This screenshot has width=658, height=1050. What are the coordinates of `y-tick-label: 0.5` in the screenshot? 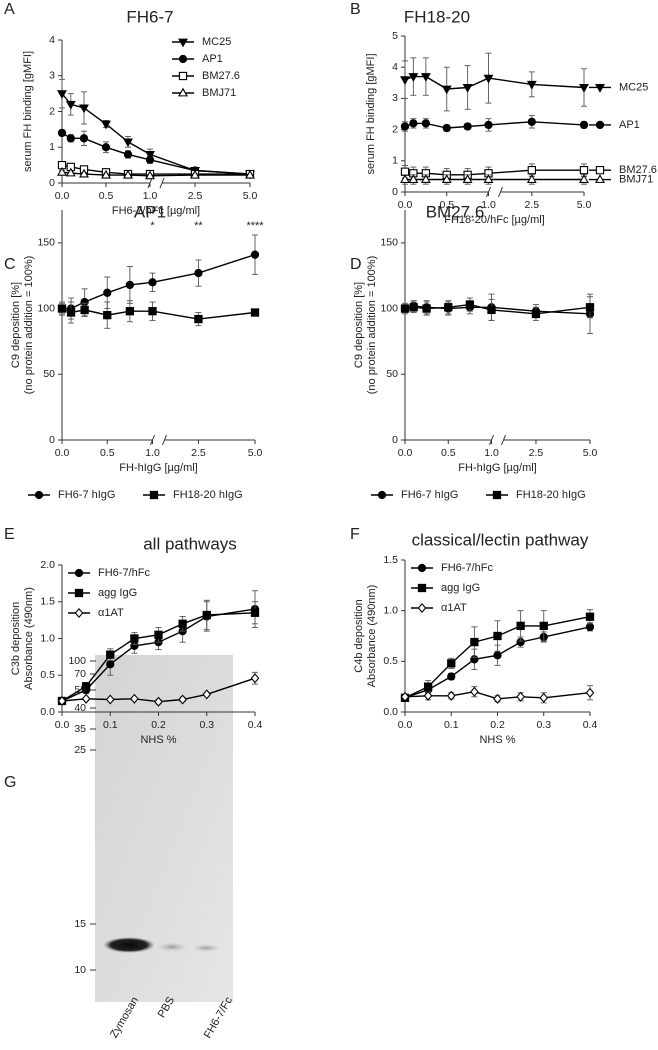 It's located at (47, 675).